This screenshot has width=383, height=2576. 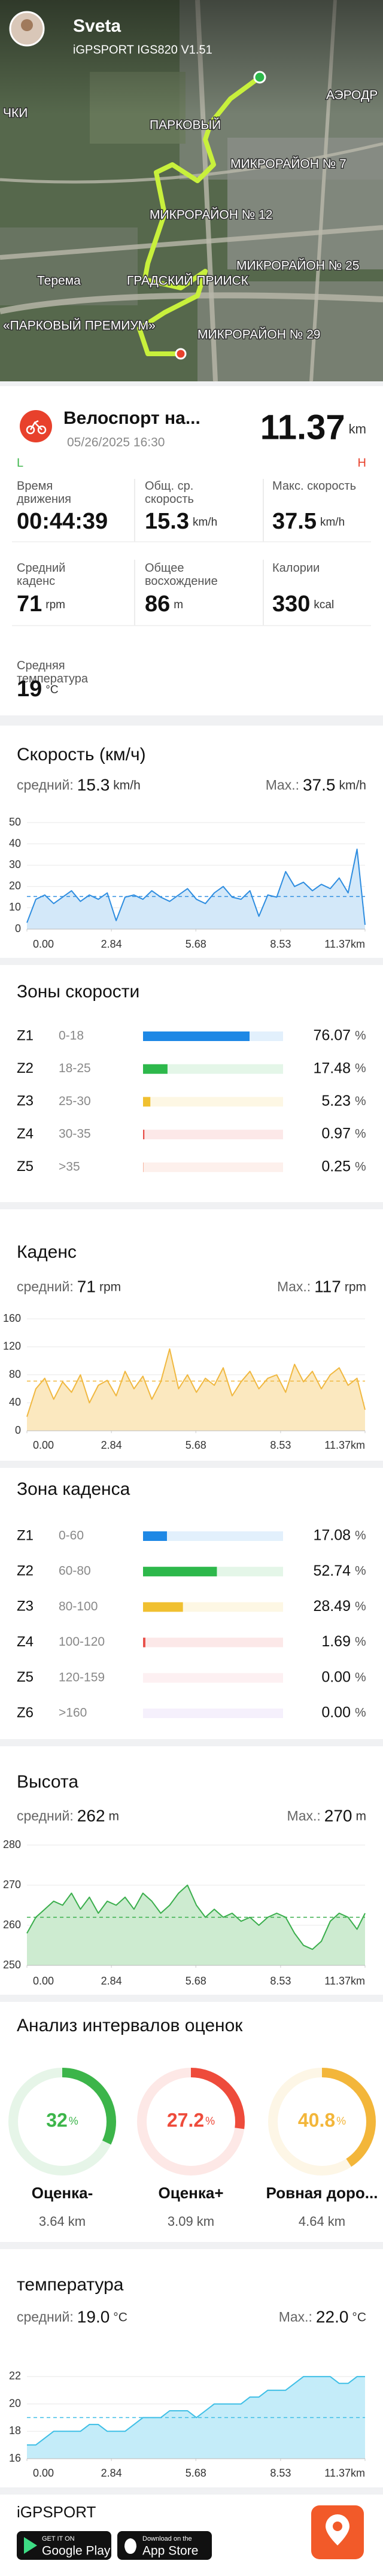 What do you see at coordinates (78, 1606) in the screenshot?
I see `zone-range: 80-100` at bounding box center [78, 1606].